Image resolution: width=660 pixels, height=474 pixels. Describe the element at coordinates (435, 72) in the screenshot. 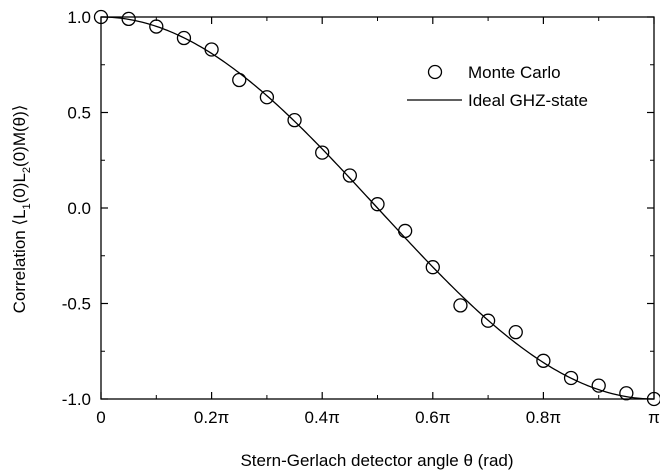

I see `legend-marker-monte-carlo` at that location.